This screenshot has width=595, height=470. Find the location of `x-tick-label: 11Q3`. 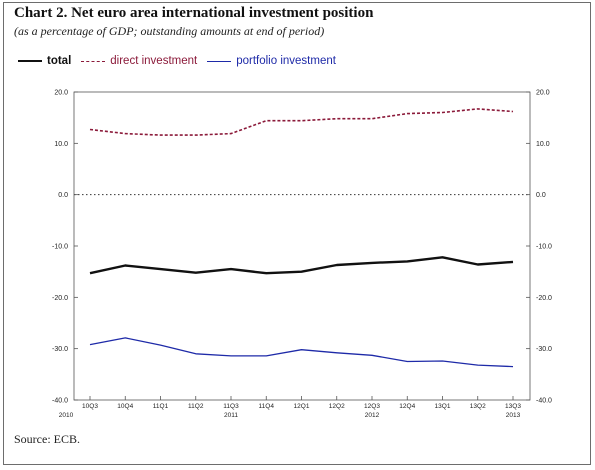

x-tick-label: 11Q3 is located at coordinates (231, 406).